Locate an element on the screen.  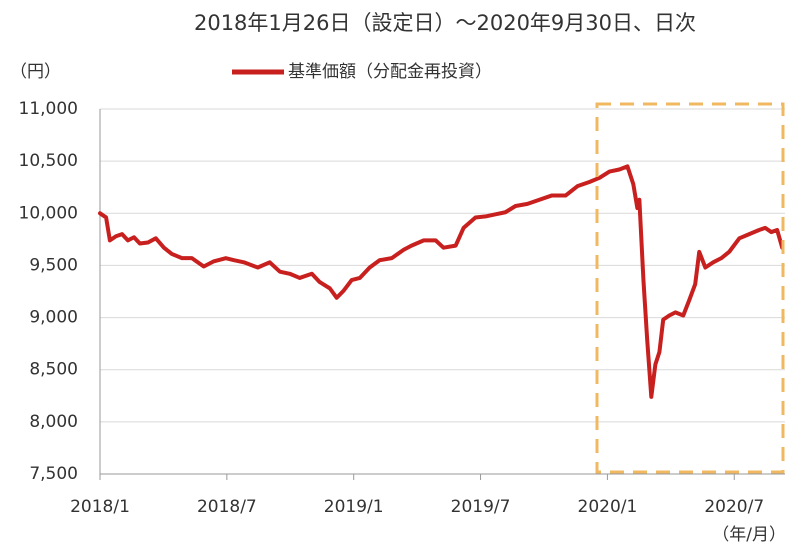
x-tick-label: 2018/7 is located at coordinates (227, 507).